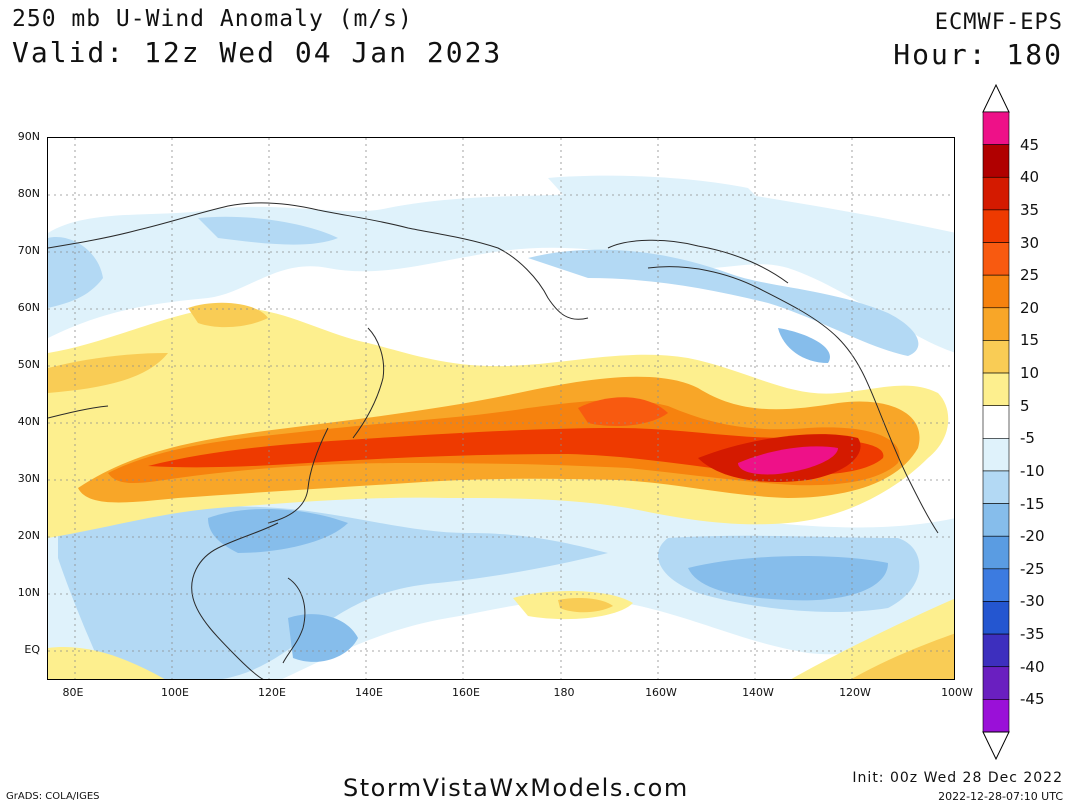 The width and height of the screenshot is (1075, 806). What do you see at coordinates (855, 692) in the screenshot?
I see `lon-label-120w: 120W` at bounding box center [855, 692].